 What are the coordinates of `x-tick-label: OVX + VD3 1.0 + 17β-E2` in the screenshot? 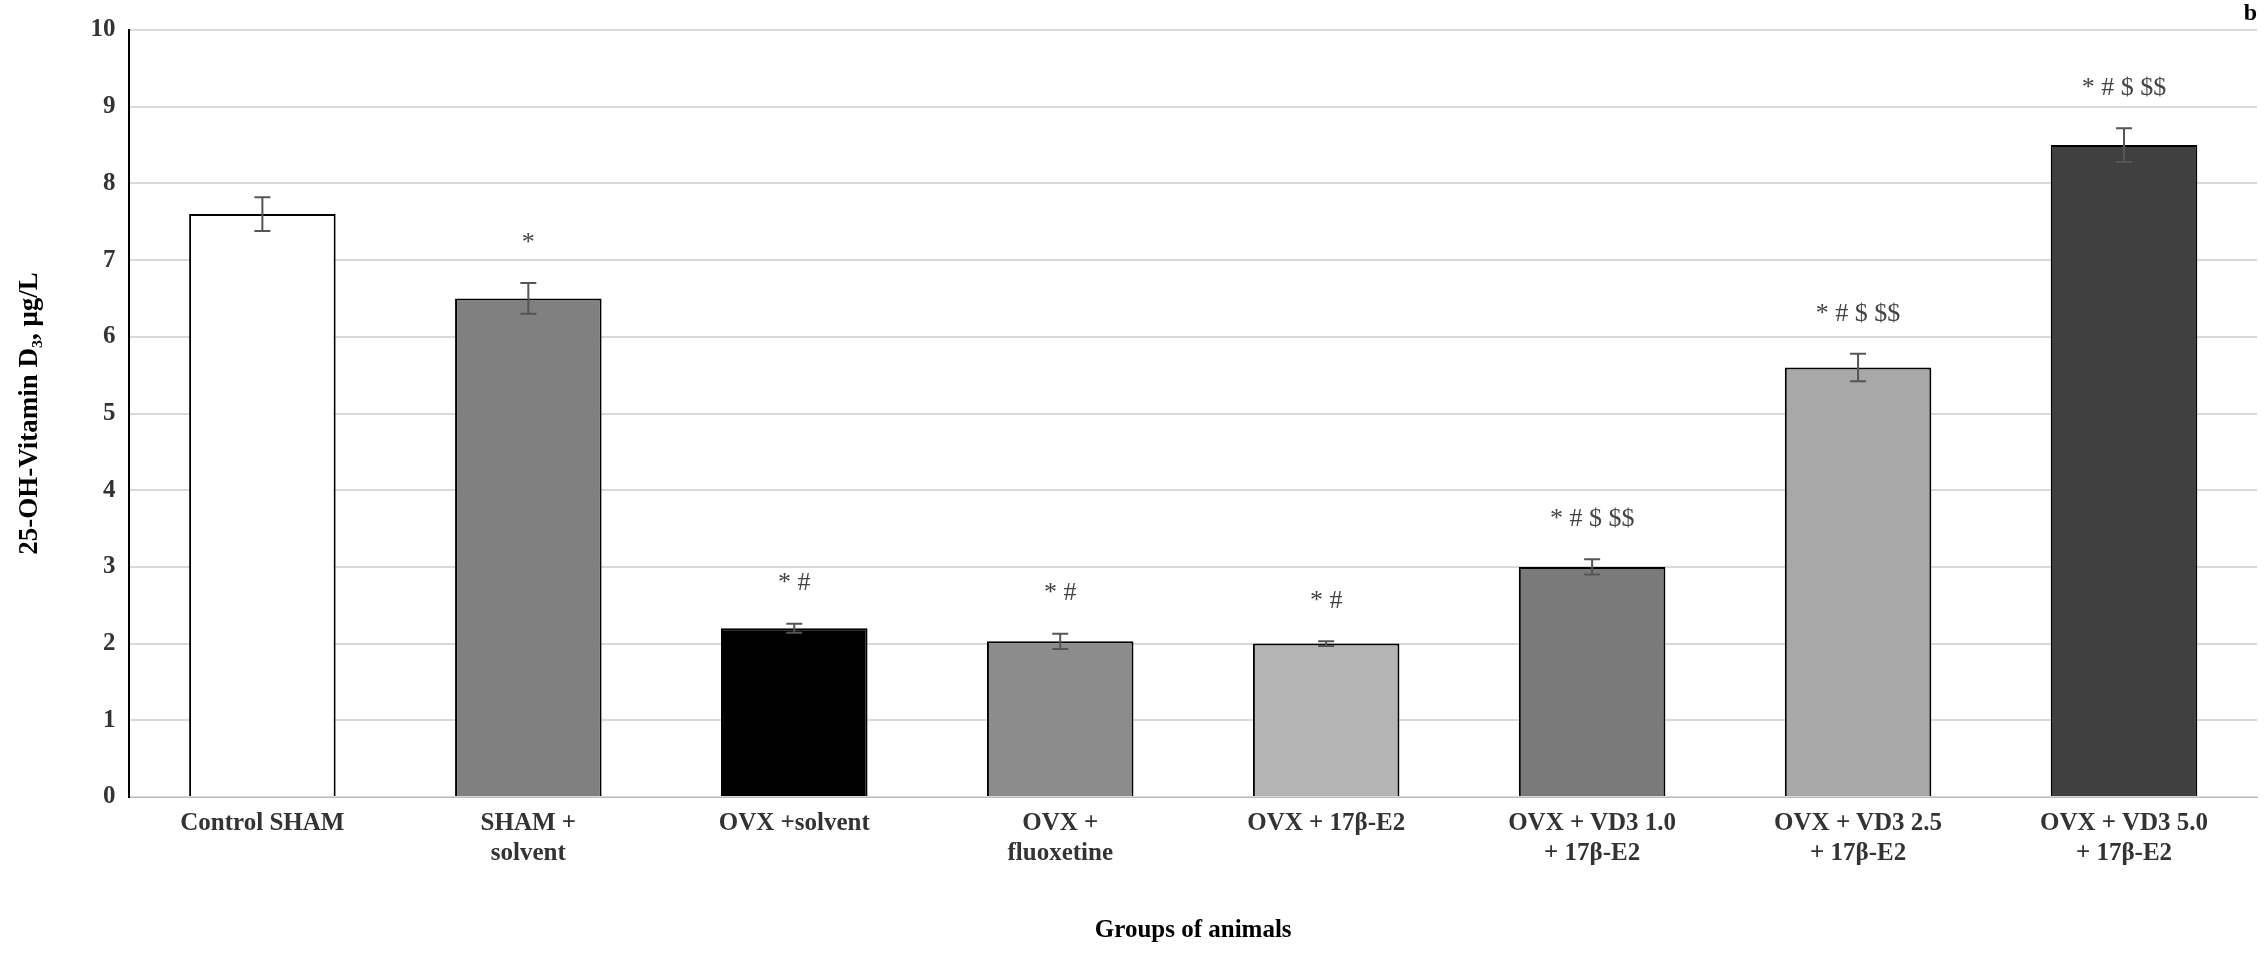 It's located at (1592, 837).